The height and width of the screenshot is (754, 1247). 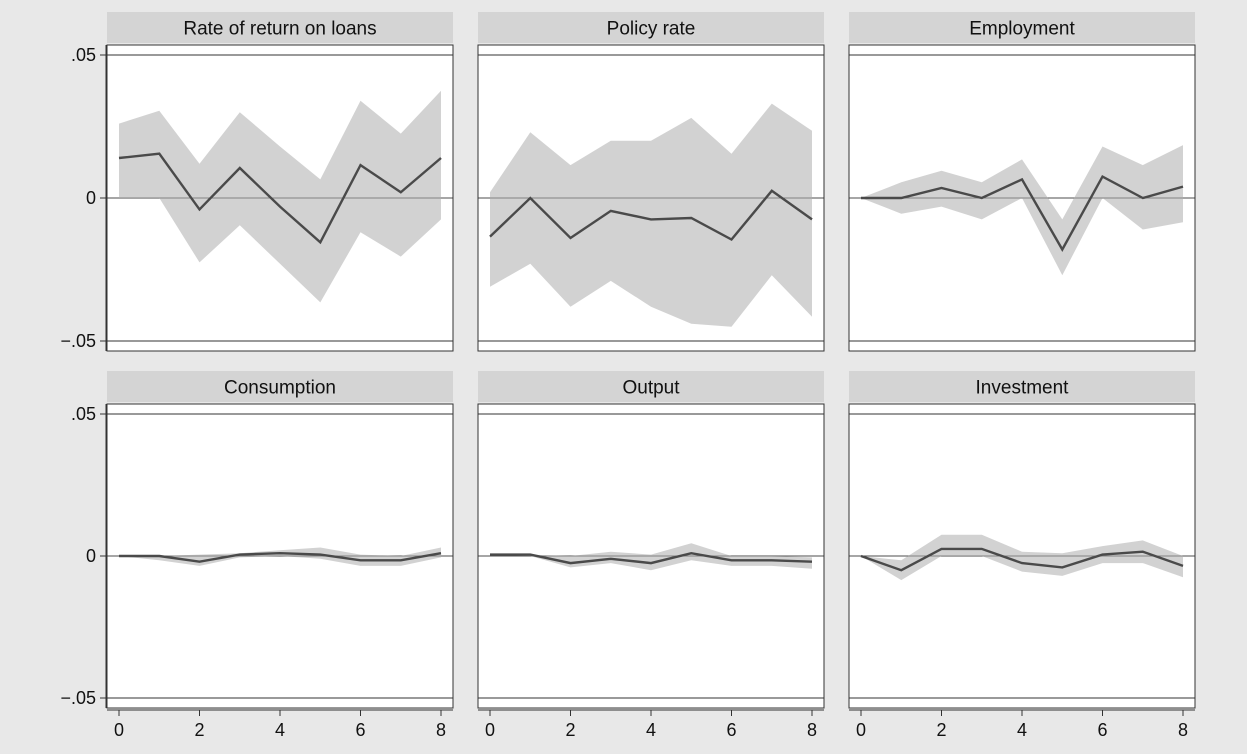 What do you see at coordinates (651, 540) in the screenshot?
I see `panel-output: Output` at bounding box center [651, 540].